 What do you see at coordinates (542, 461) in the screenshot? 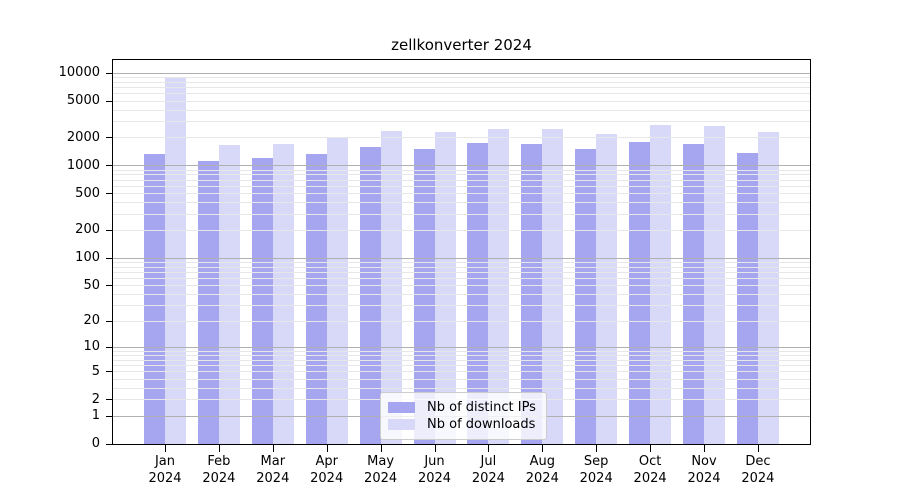
I see `x-tick-label-month: Aug` at bounding box center [542, 461].